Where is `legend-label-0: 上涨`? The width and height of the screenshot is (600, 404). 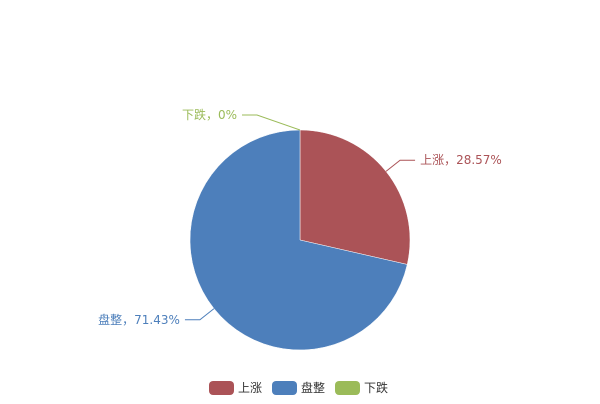 legend-label-0: 上涨 is located at coordinates (250, 387).